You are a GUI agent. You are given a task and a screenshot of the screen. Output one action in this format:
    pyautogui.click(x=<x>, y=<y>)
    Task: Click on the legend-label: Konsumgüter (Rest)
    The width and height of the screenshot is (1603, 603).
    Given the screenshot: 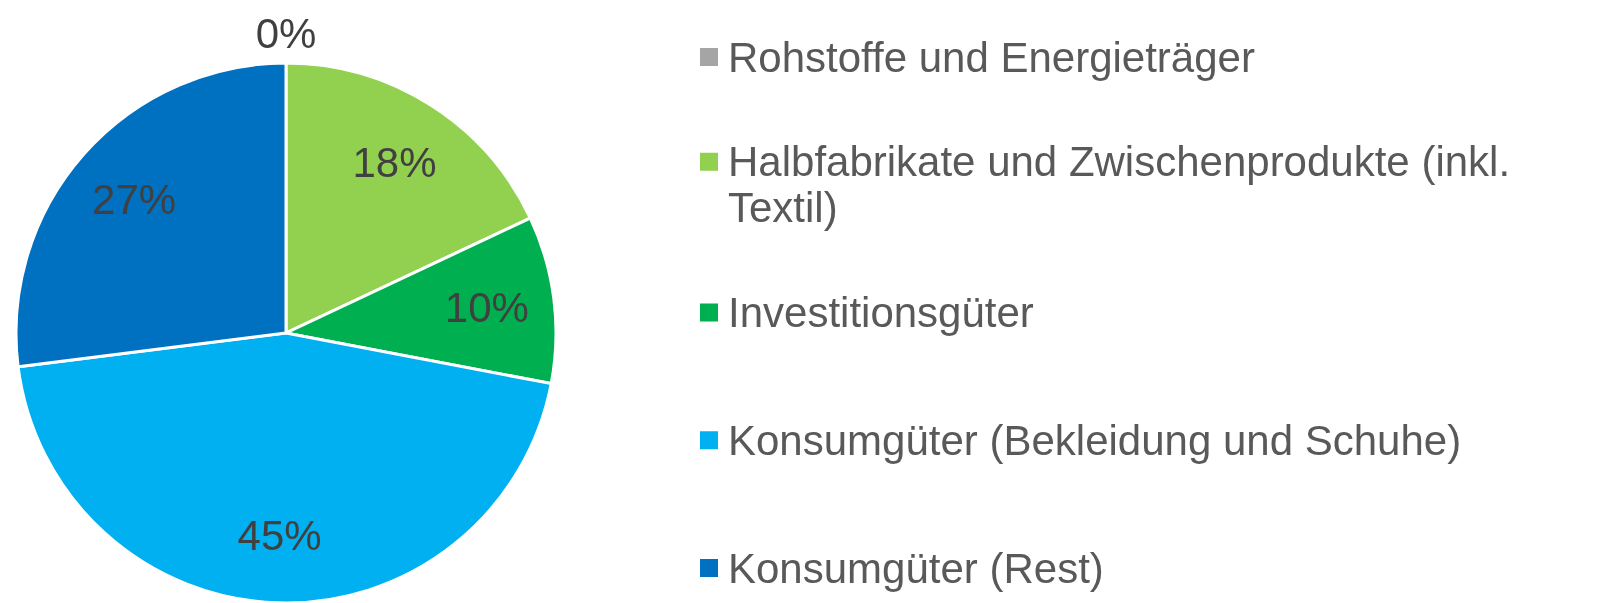 What is the action you would take?
    pyautogui.click(x=916, y=568)
    